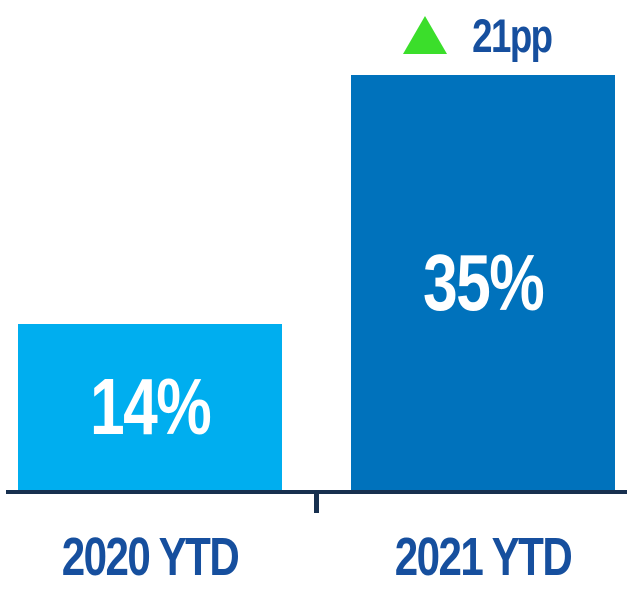  I want to click on bar-2021-value-label: 35%, so click(483, 282).